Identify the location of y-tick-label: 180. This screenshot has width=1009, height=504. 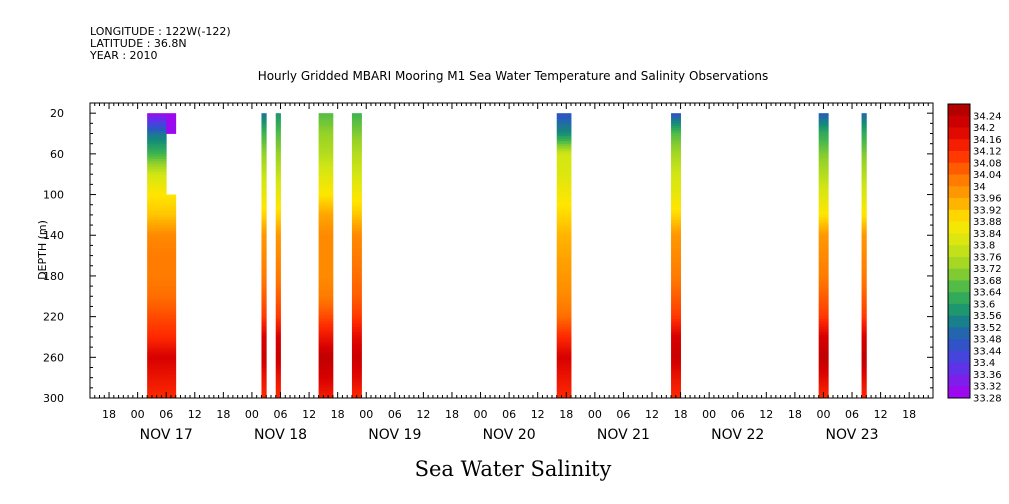
(53, 276).